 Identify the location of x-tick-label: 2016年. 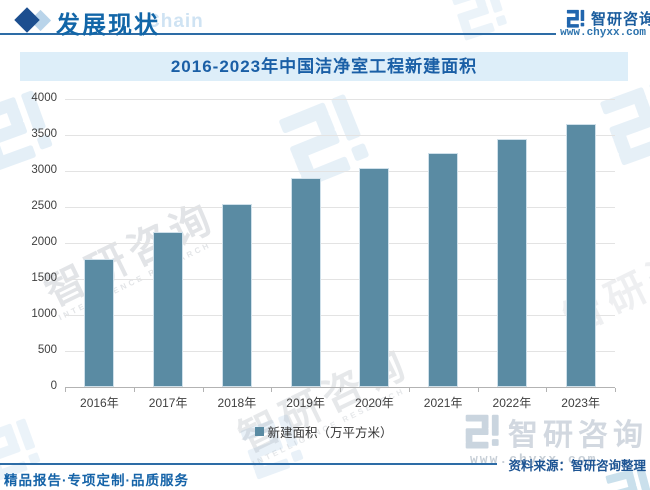
(99, 403).